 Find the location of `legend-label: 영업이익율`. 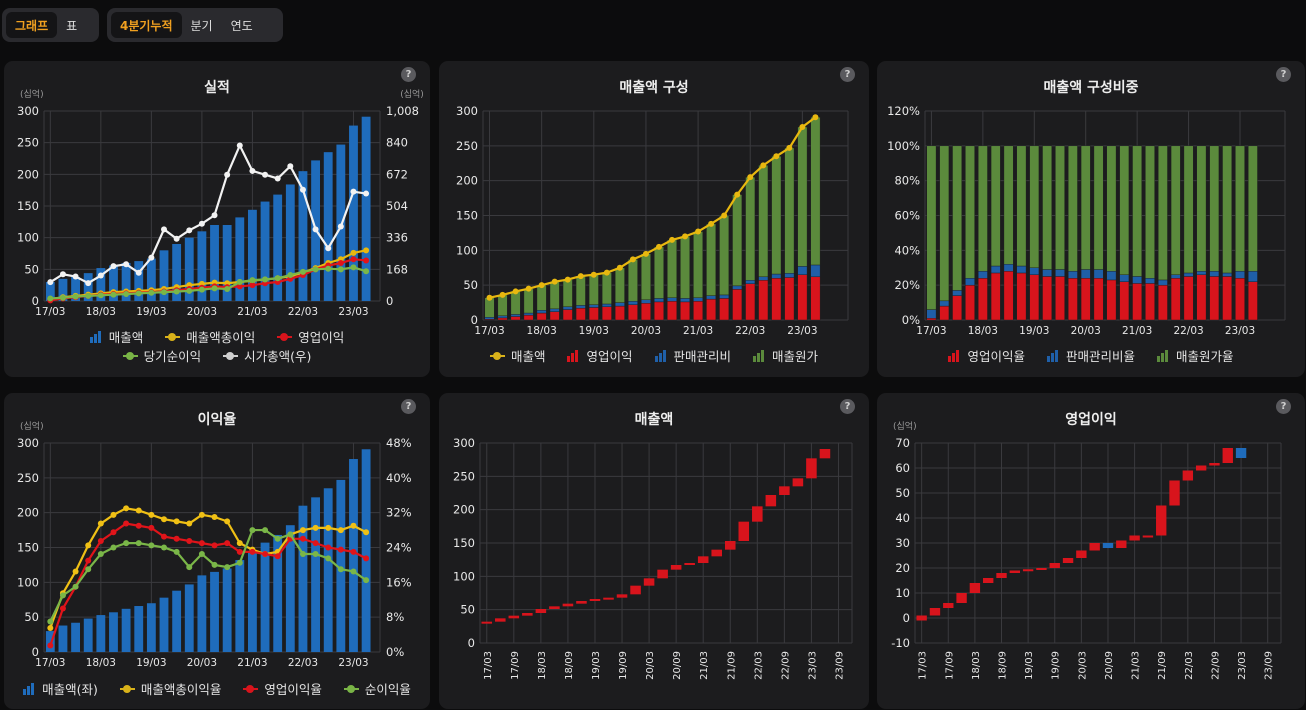

legend-label: 영업이익율 is located at coordinates (293, 689).